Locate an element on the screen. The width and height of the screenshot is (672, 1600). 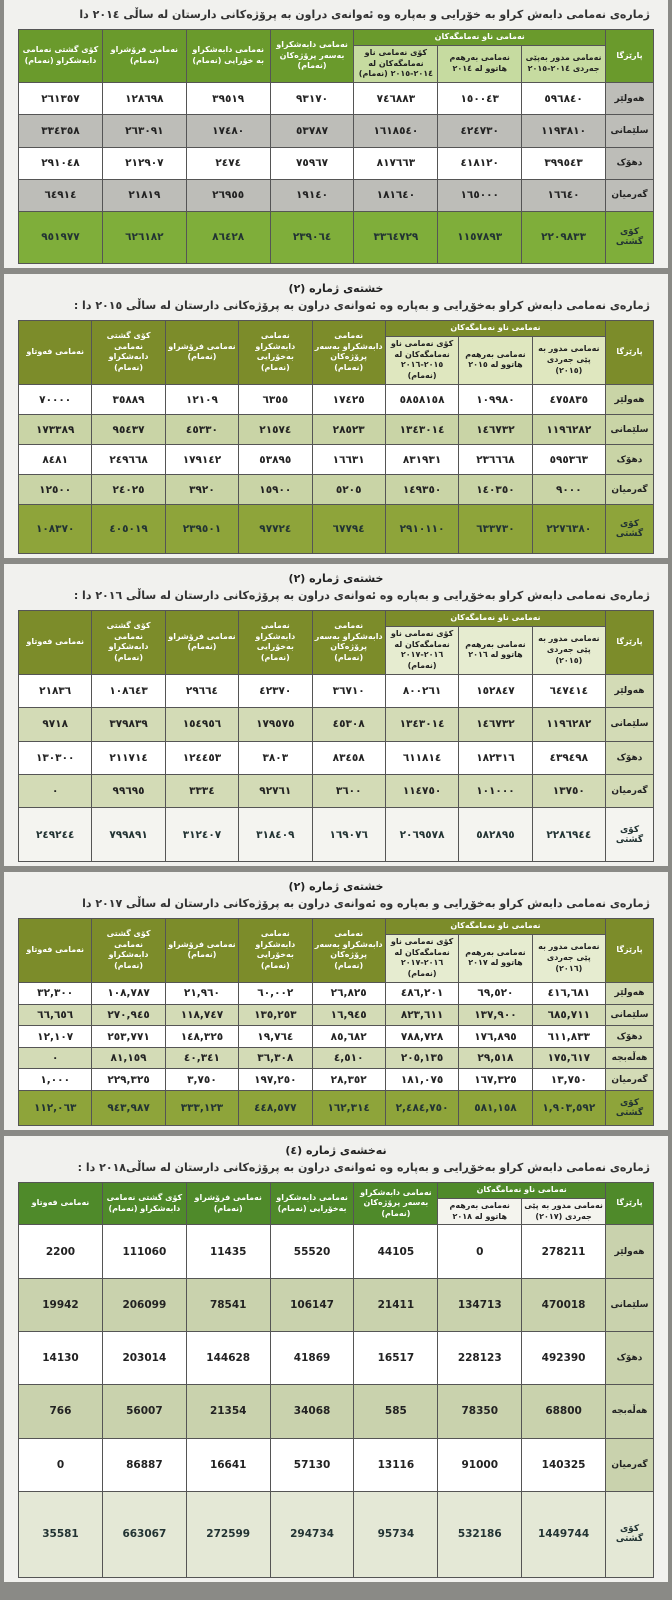
value-cell: ٥٣٨٩٥ is located at coordinates (275, 460).